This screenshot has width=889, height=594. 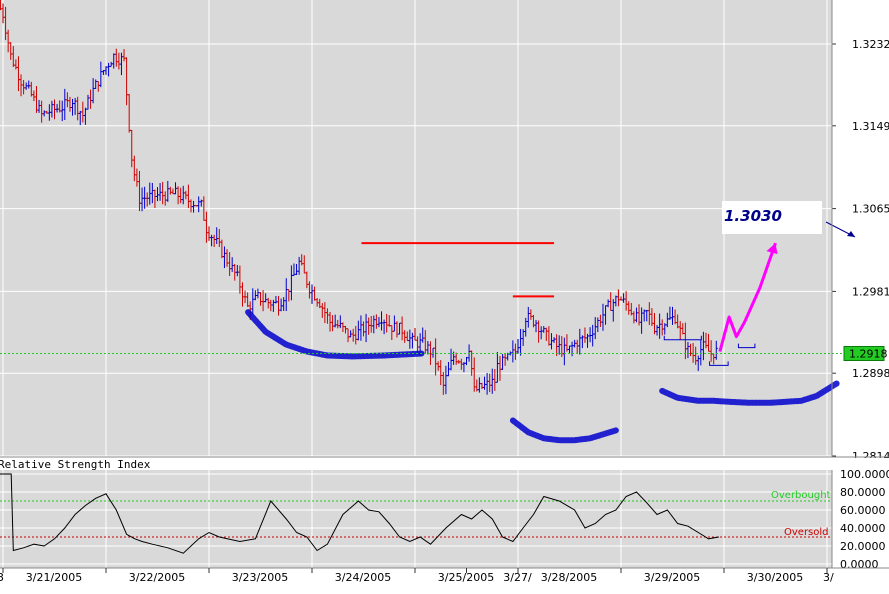 I want to click on rsi-tick-label: 80.0000, so click(x=863, y=492).